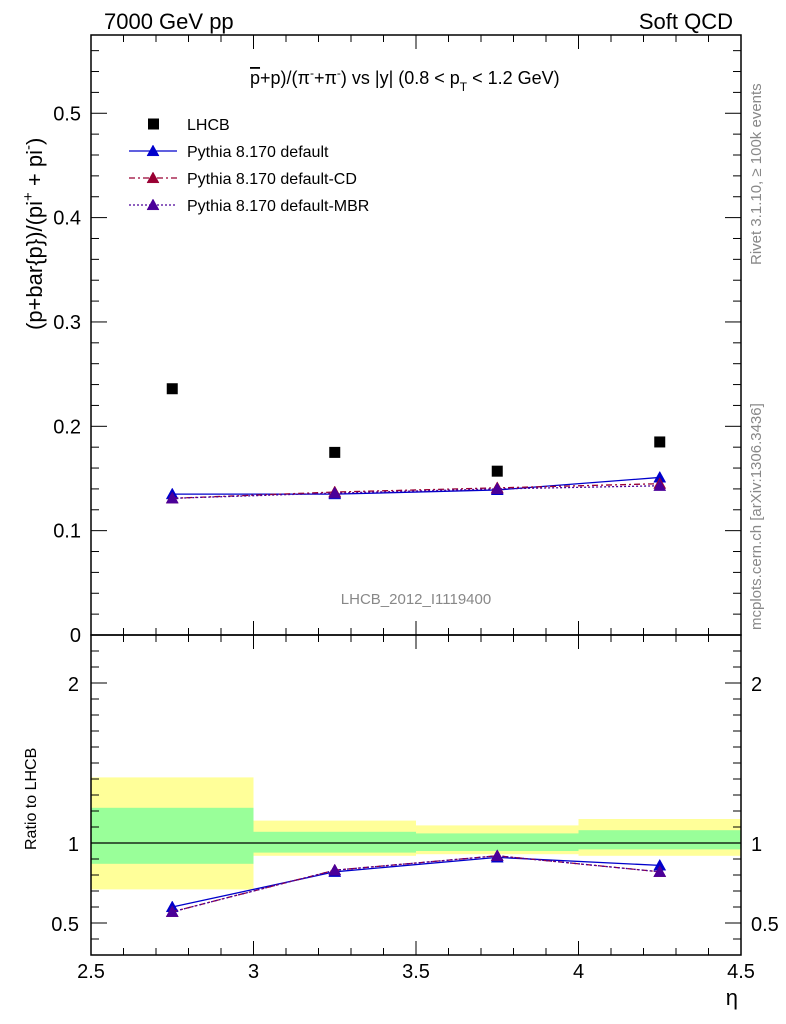  I want to click on legend-lhcb-marker, so click(153, 124).